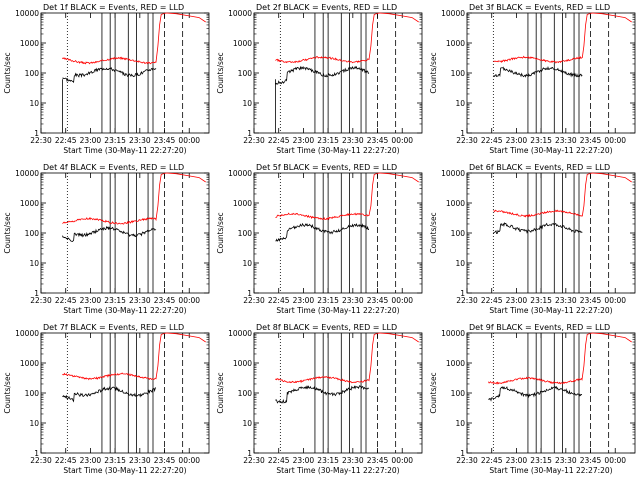 Image resolution: width=640 pixels, height=480 pixels. I want to click on panel-title: Det 5f BLACK = Events, RED = LLD, so click(326, 167).